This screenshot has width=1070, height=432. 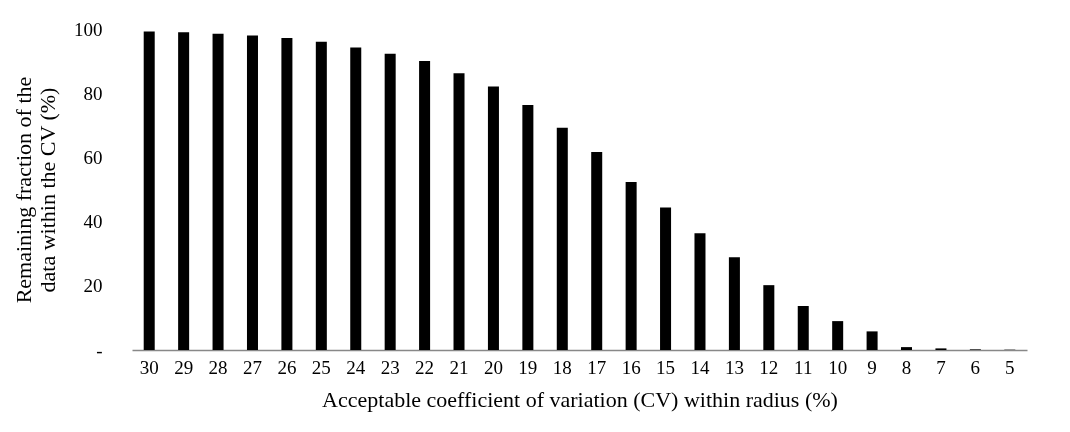 I want to click on y-tick-label: 60, so click(x=93, y=157).